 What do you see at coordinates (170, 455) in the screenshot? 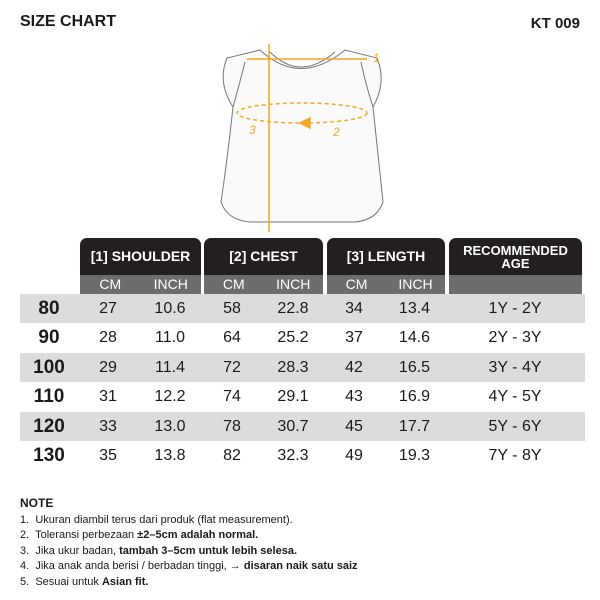
I see `value-cell: 13.8` at bounding box center [170, 455].